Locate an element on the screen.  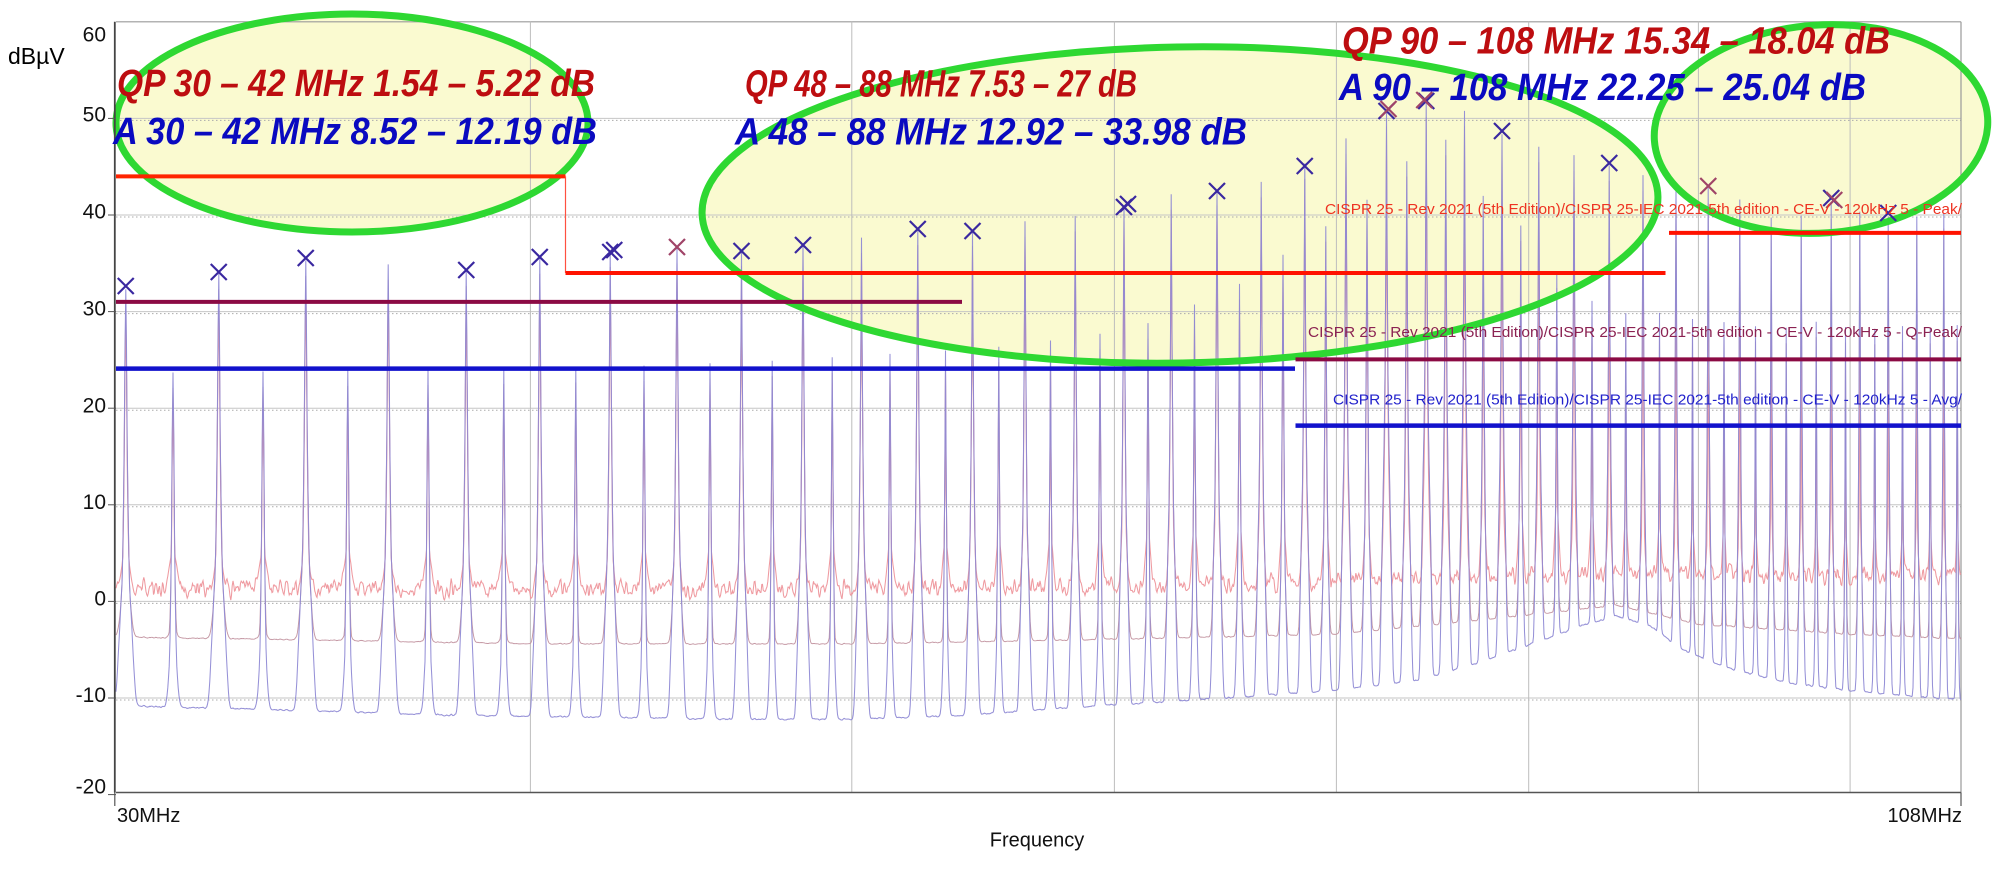
svg-text: 20 is located at coordinates (94, 406).